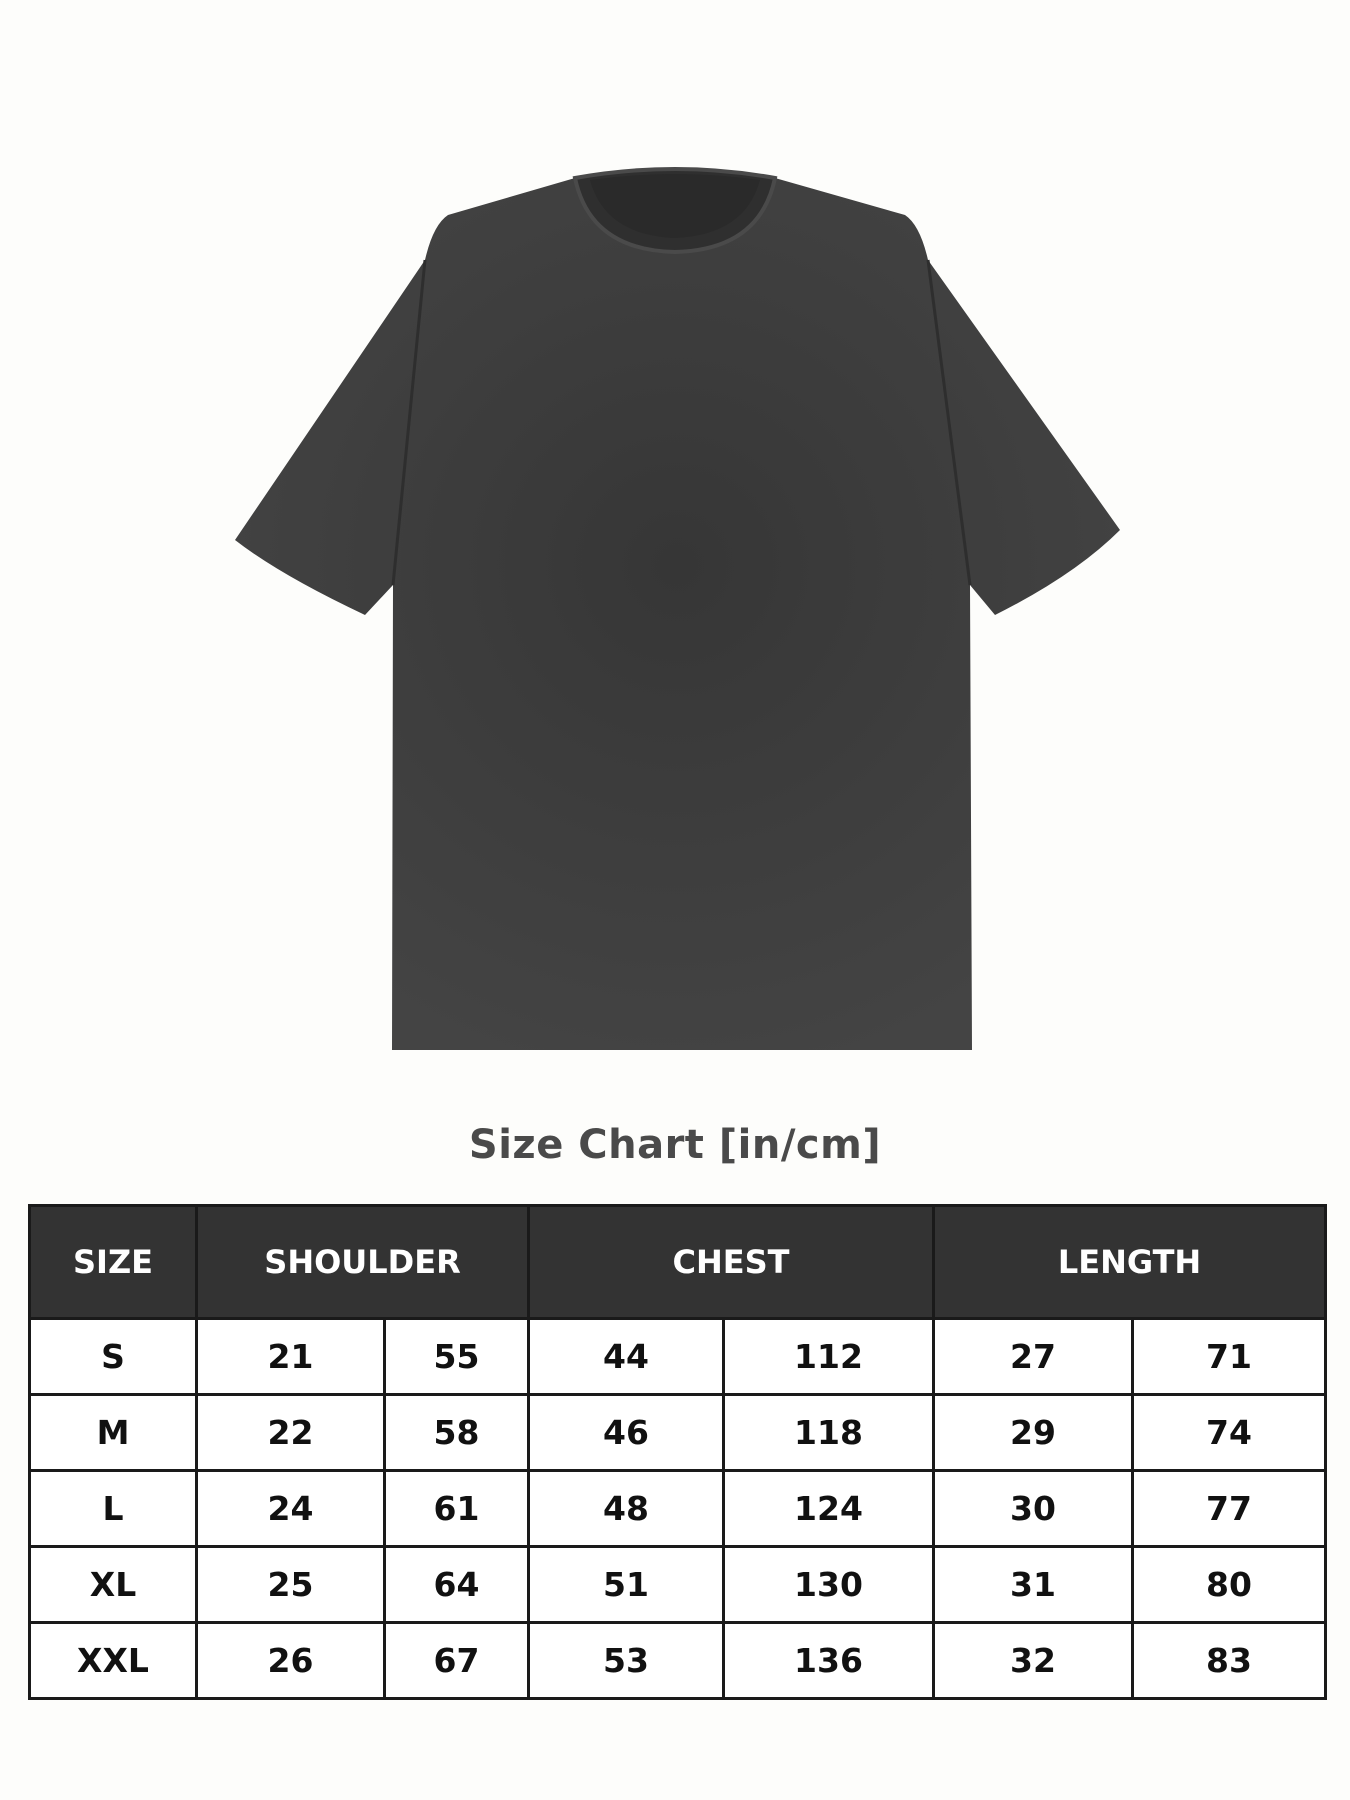 This screenshot has width=1350, height=1800. Describe the element at coordinates (1229, 1584) in the screenshot. I see `cell-length-cm: 80` at that location.